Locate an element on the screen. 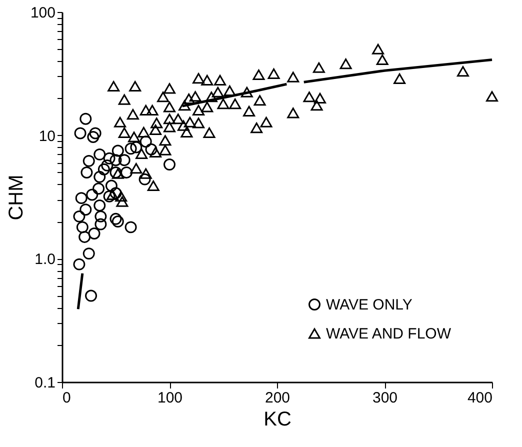 The height and width of the screenshot is (447, 522). y-tick-label: 10 is located at coordinates (47, 136).